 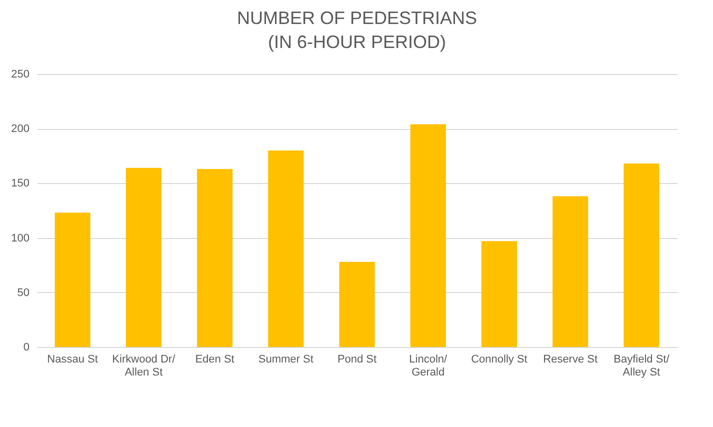 I want to click on y-tick-label: 50, so click(x=23, y=292).